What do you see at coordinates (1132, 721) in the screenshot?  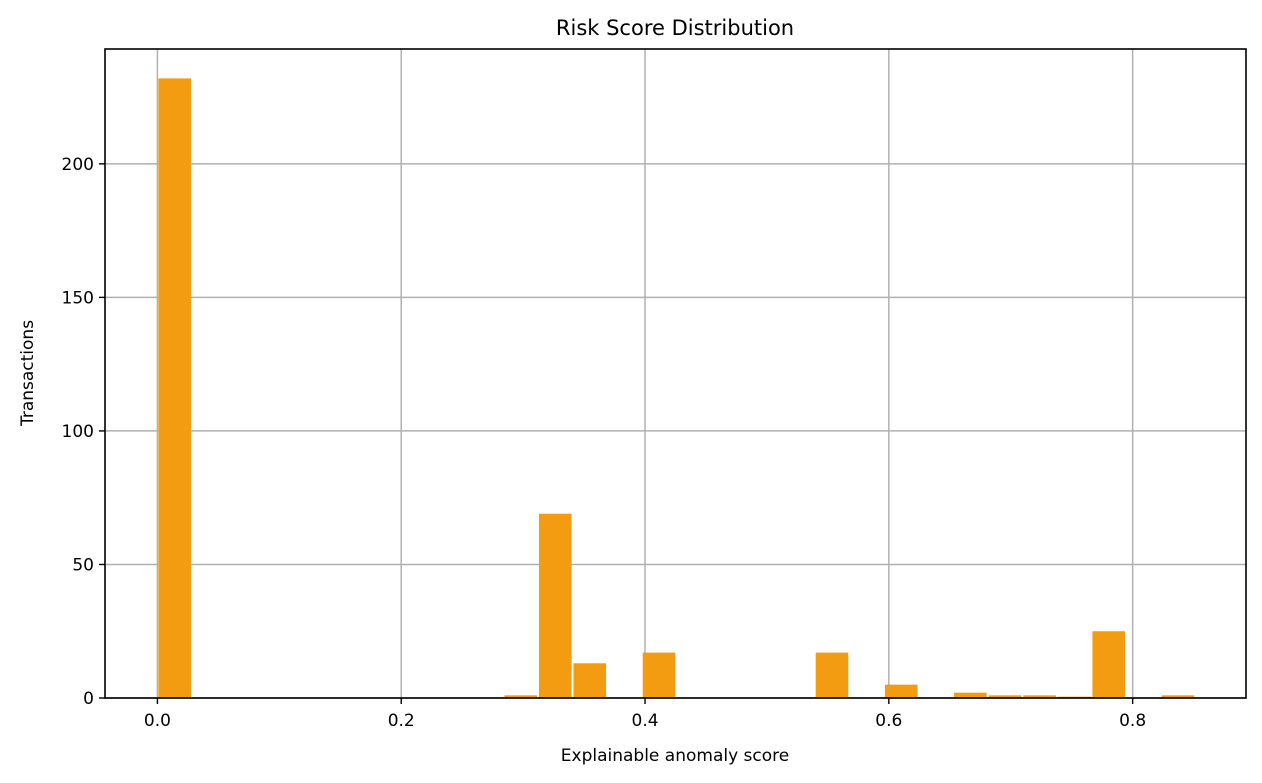 I see `x-tick-label: 0.8` at bounding box center [1132, 721].